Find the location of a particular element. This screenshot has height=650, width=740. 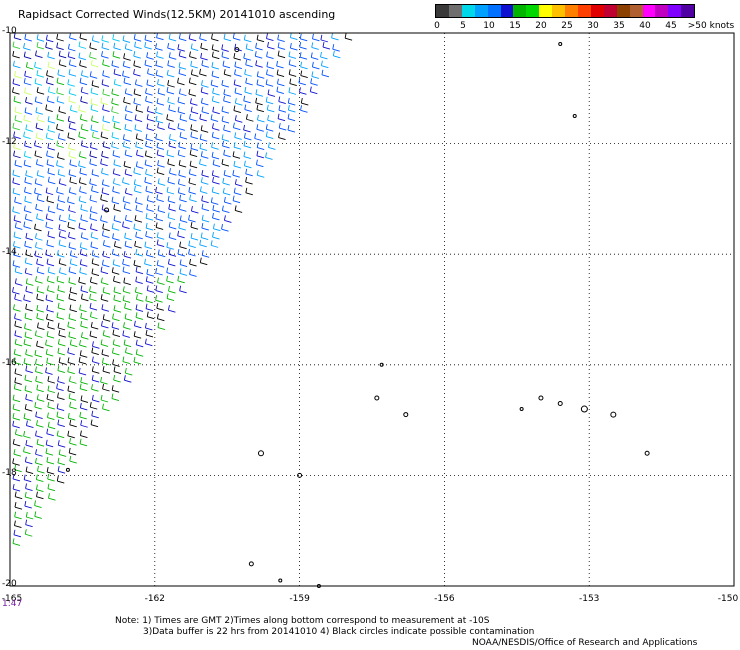

longitude-label: -150 is located at coordinates (728, 599).